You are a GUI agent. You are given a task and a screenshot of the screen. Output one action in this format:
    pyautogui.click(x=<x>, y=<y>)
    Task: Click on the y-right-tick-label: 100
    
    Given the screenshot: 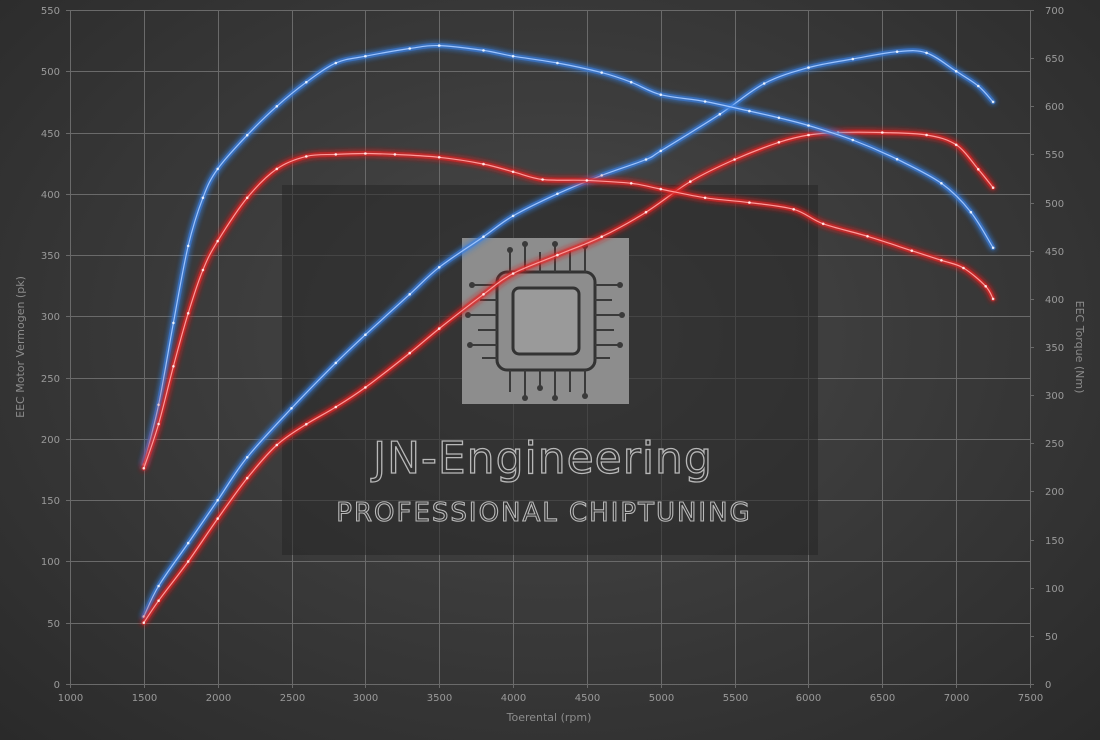 What is the action you would take?
    pyautogui.click(x=1054, y=589)
    